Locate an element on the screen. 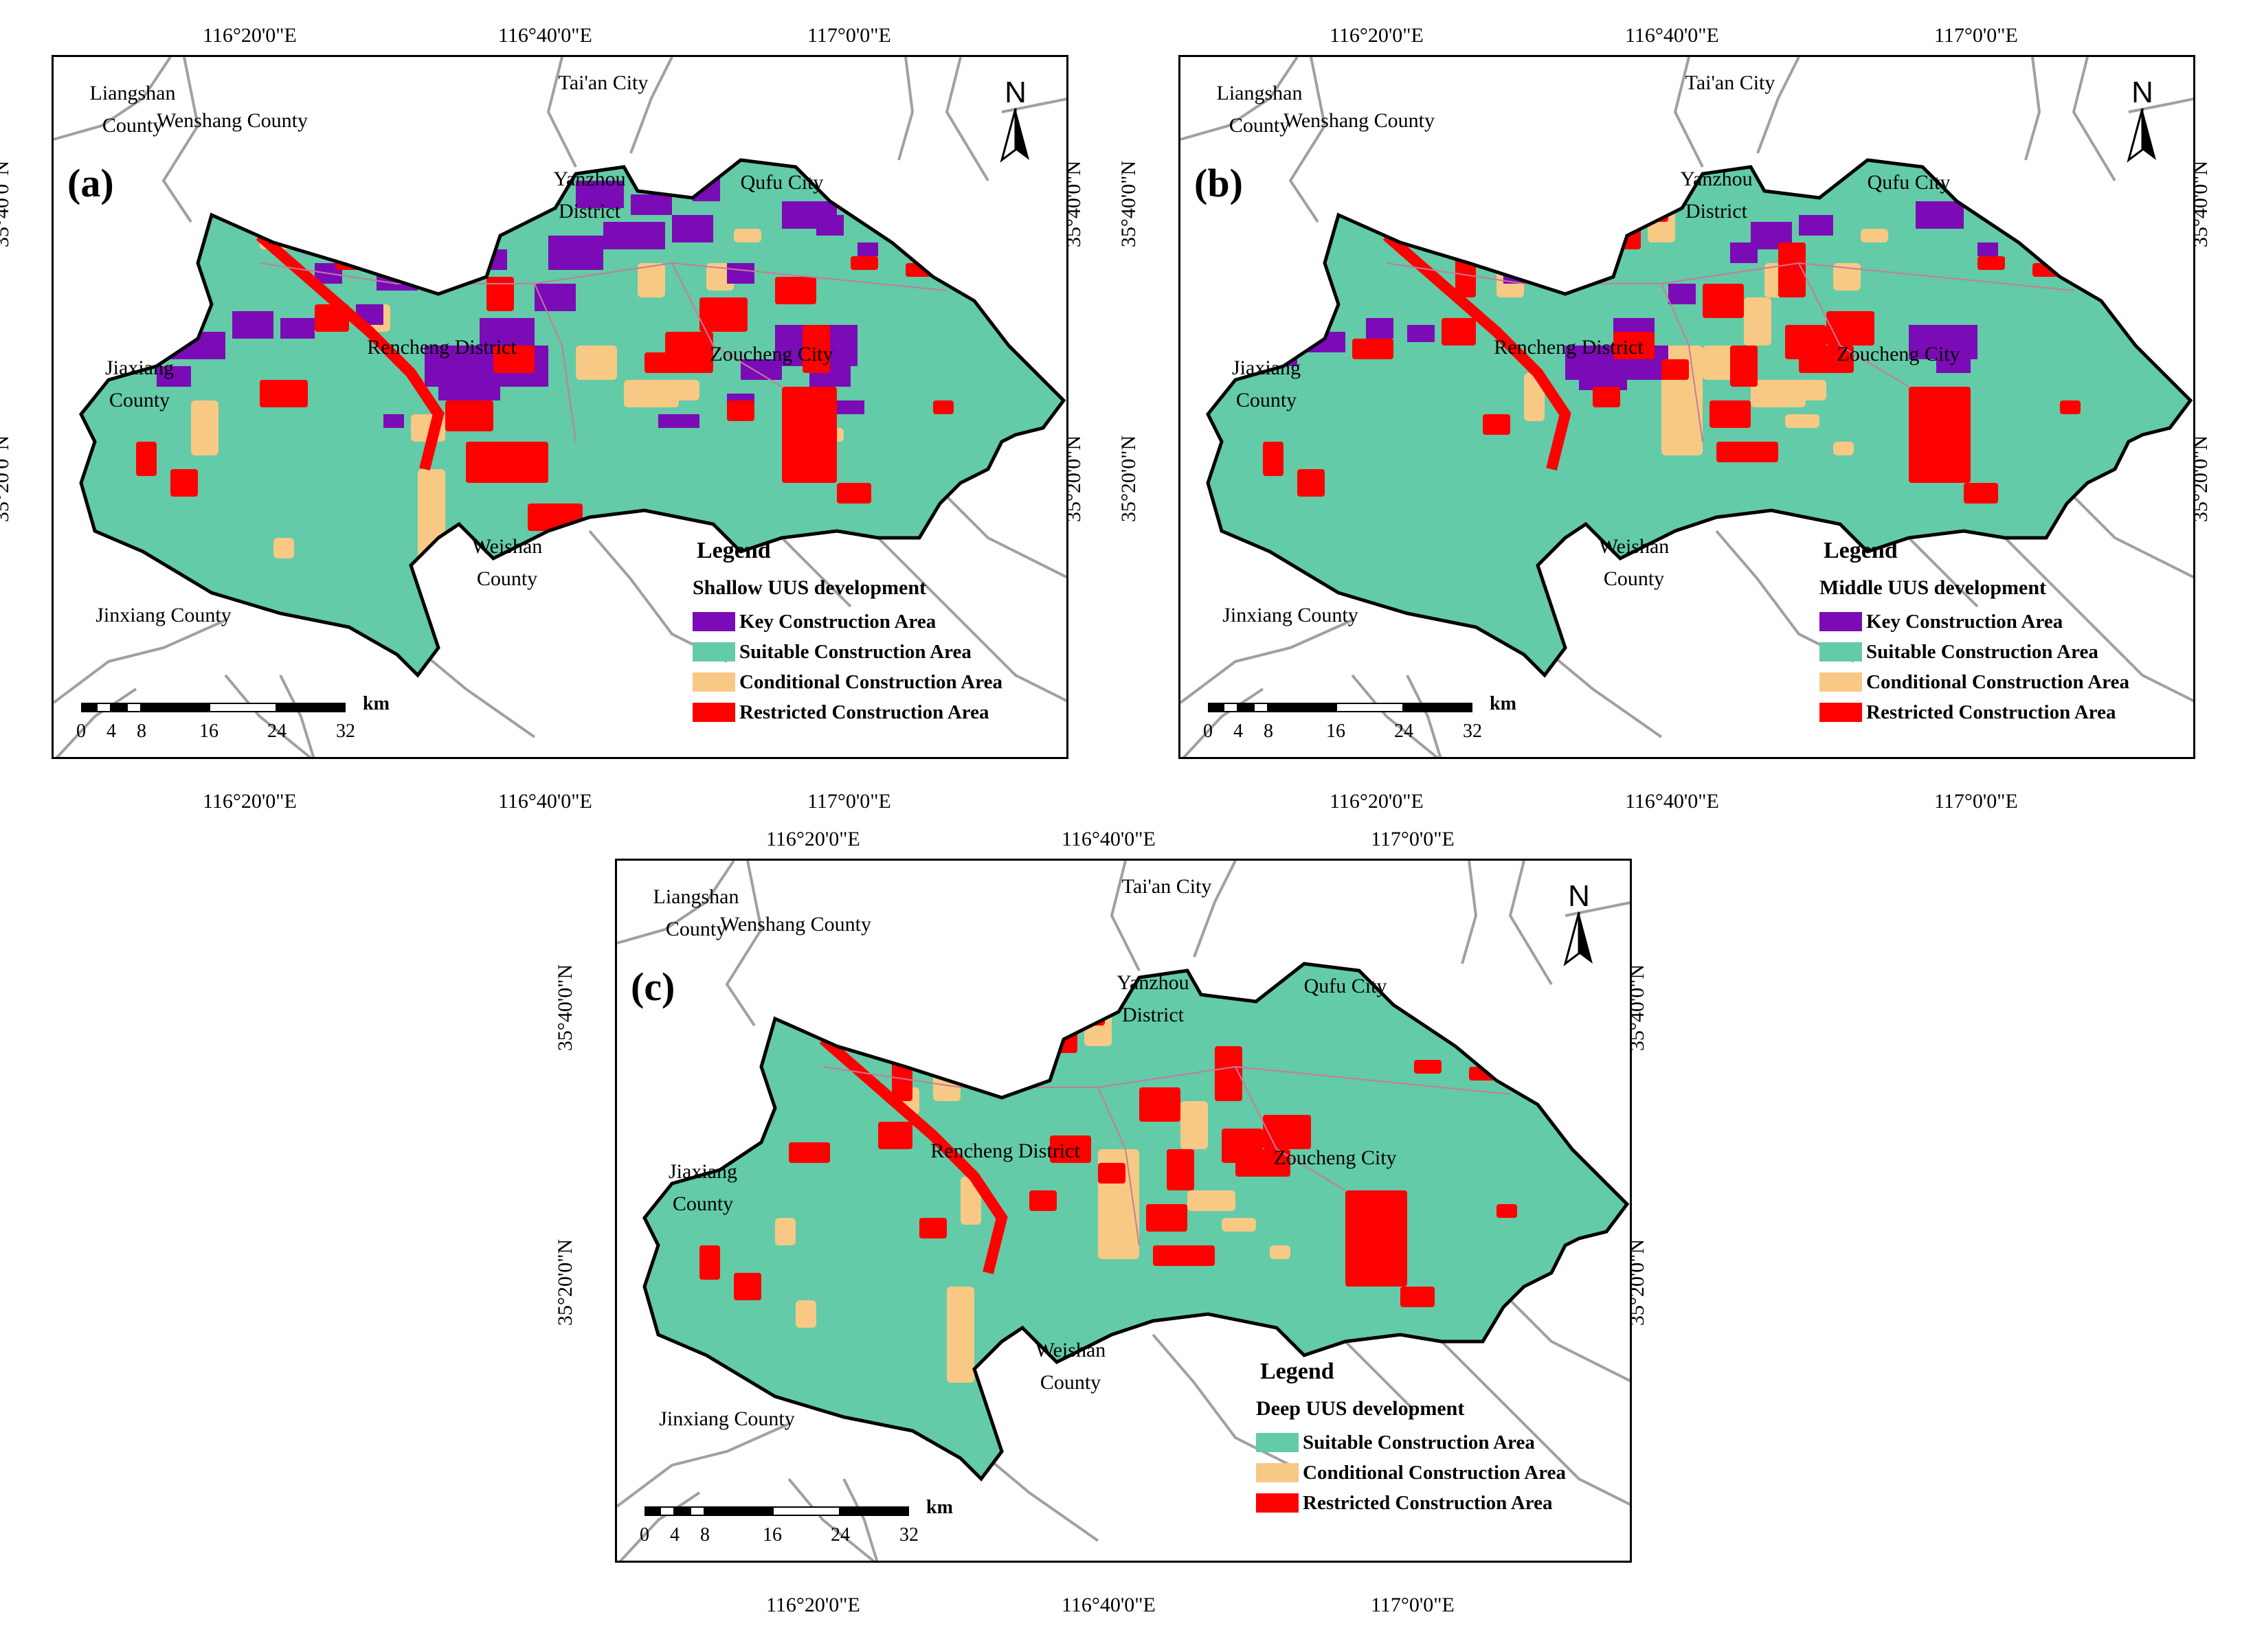  scale-tick-label: 0 is located at coordinates (1208, 731).